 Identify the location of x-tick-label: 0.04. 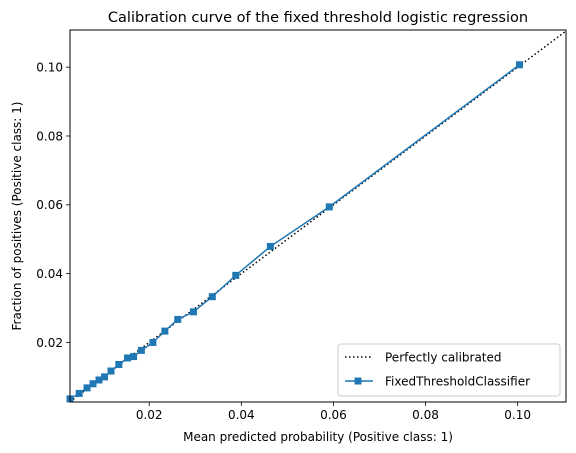
(241, 415).